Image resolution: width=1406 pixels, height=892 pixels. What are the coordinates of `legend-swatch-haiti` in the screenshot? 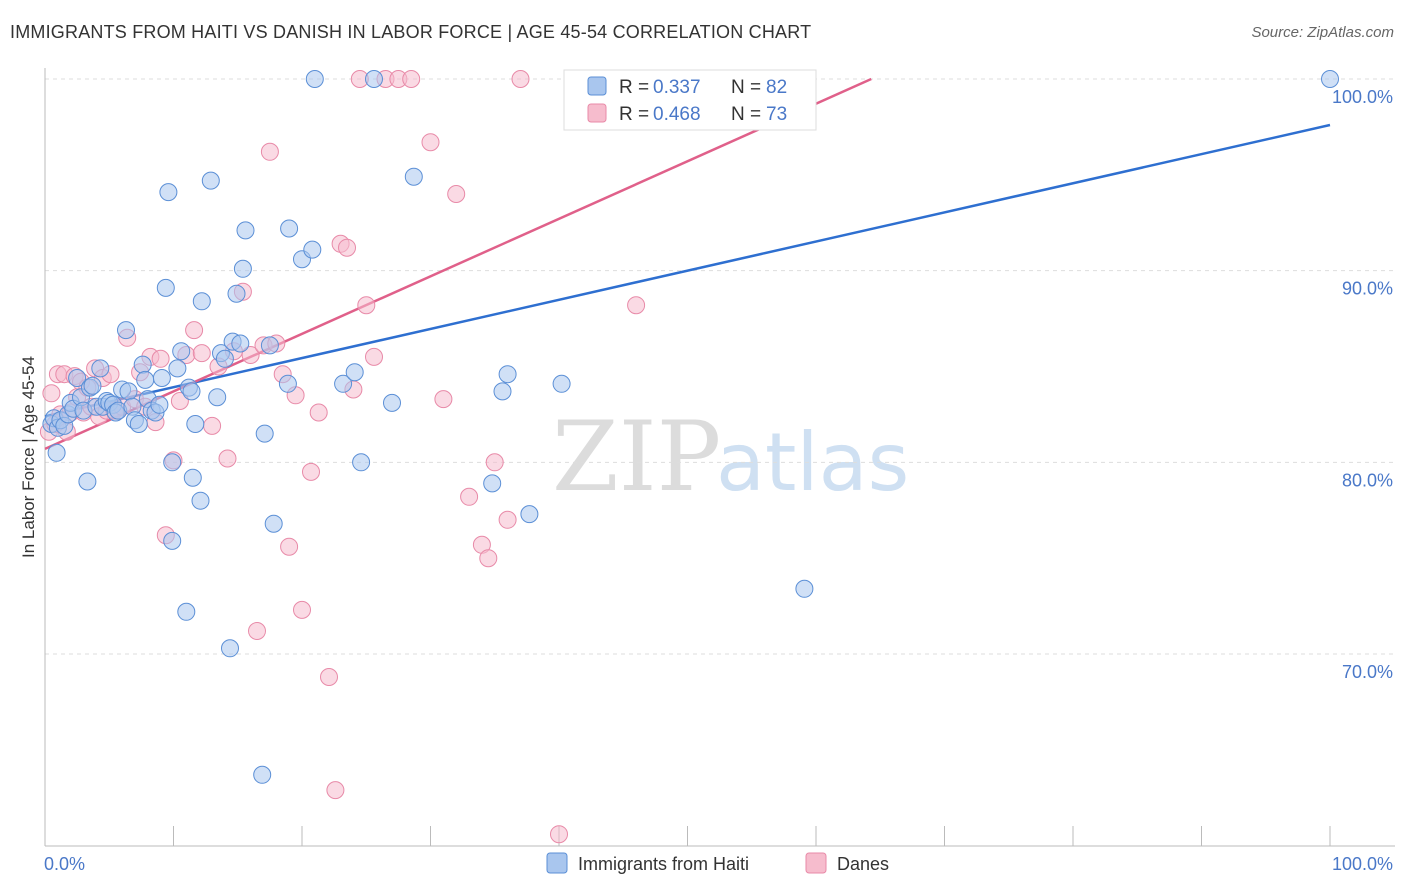 It's located at (597, 86).